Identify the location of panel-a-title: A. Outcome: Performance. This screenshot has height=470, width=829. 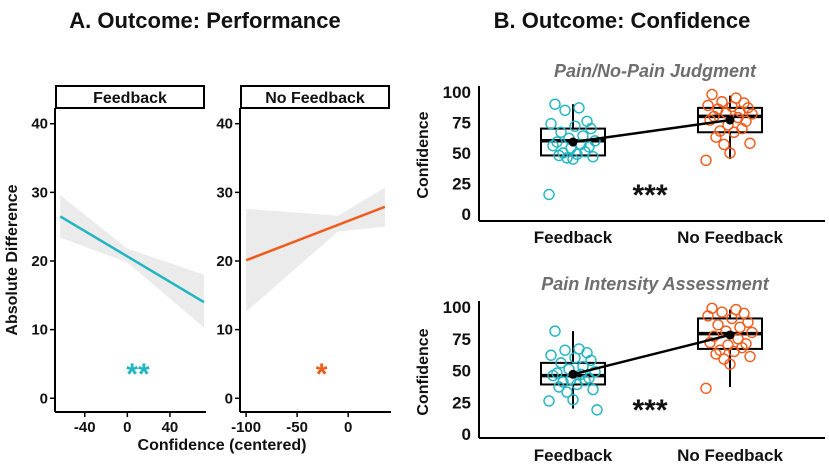
(204, 20).